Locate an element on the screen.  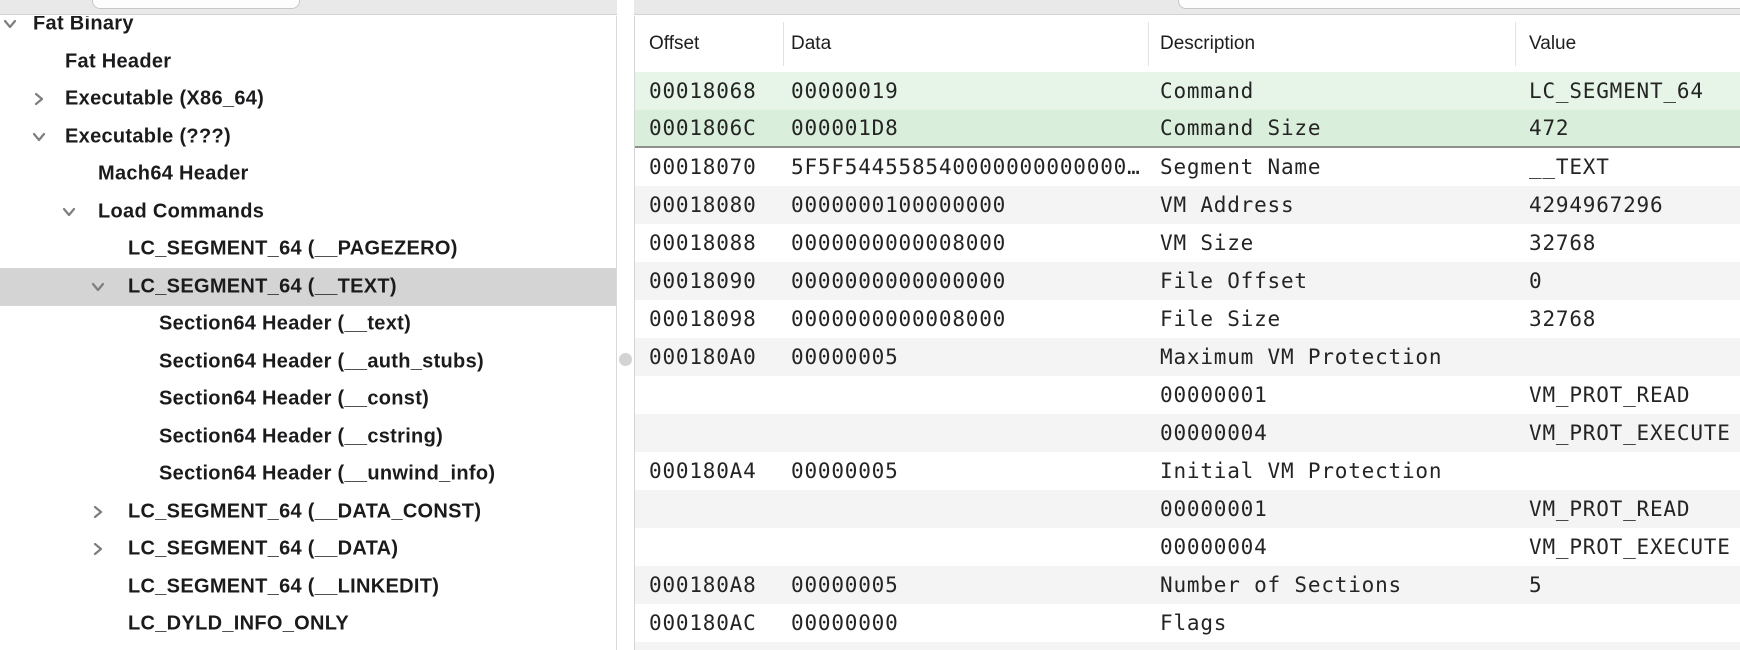
cell-offset: 00018088 is located at coordinates (703, 243).